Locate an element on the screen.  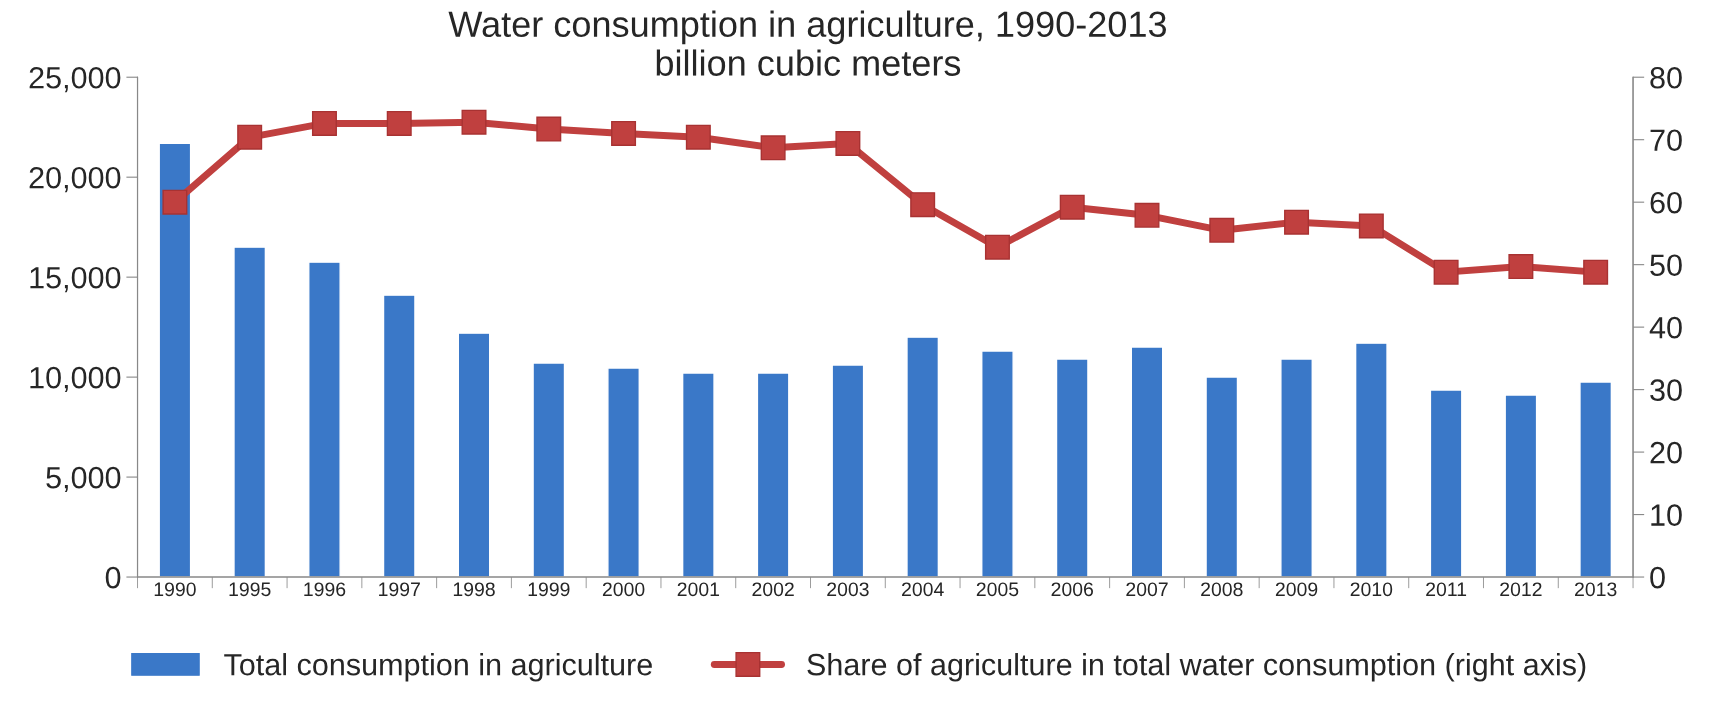
x-tick-label: 1999 is located at coordinates (549, 589).